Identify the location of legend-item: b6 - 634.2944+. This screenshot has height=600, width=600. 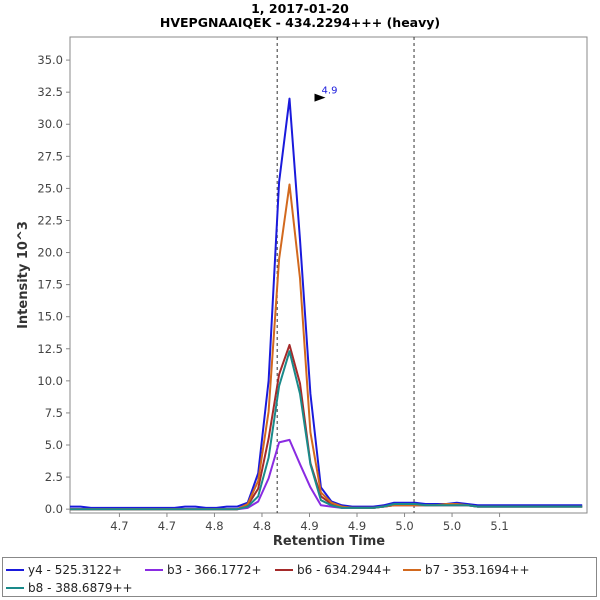
(333, 570).